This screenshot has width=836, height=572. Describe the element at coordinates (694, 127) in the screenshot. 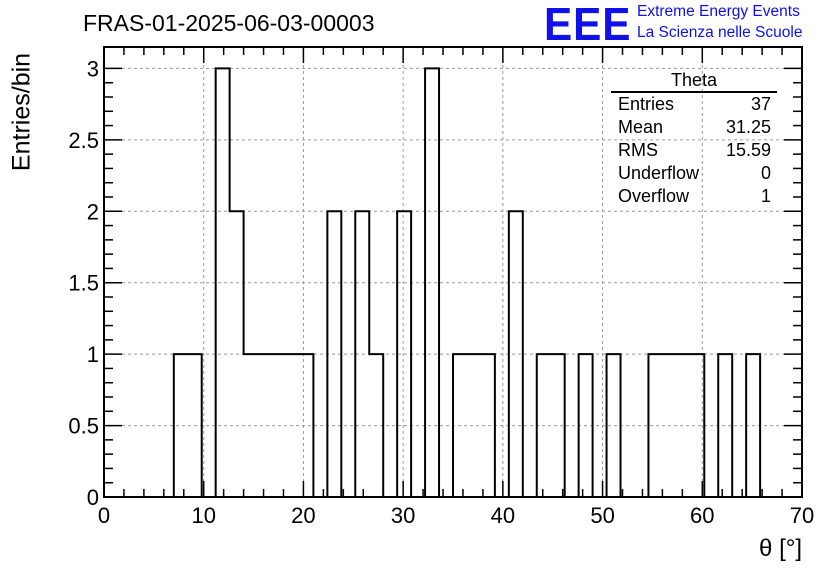

I see `stats-row-mean: Mean 31.25` at that location.